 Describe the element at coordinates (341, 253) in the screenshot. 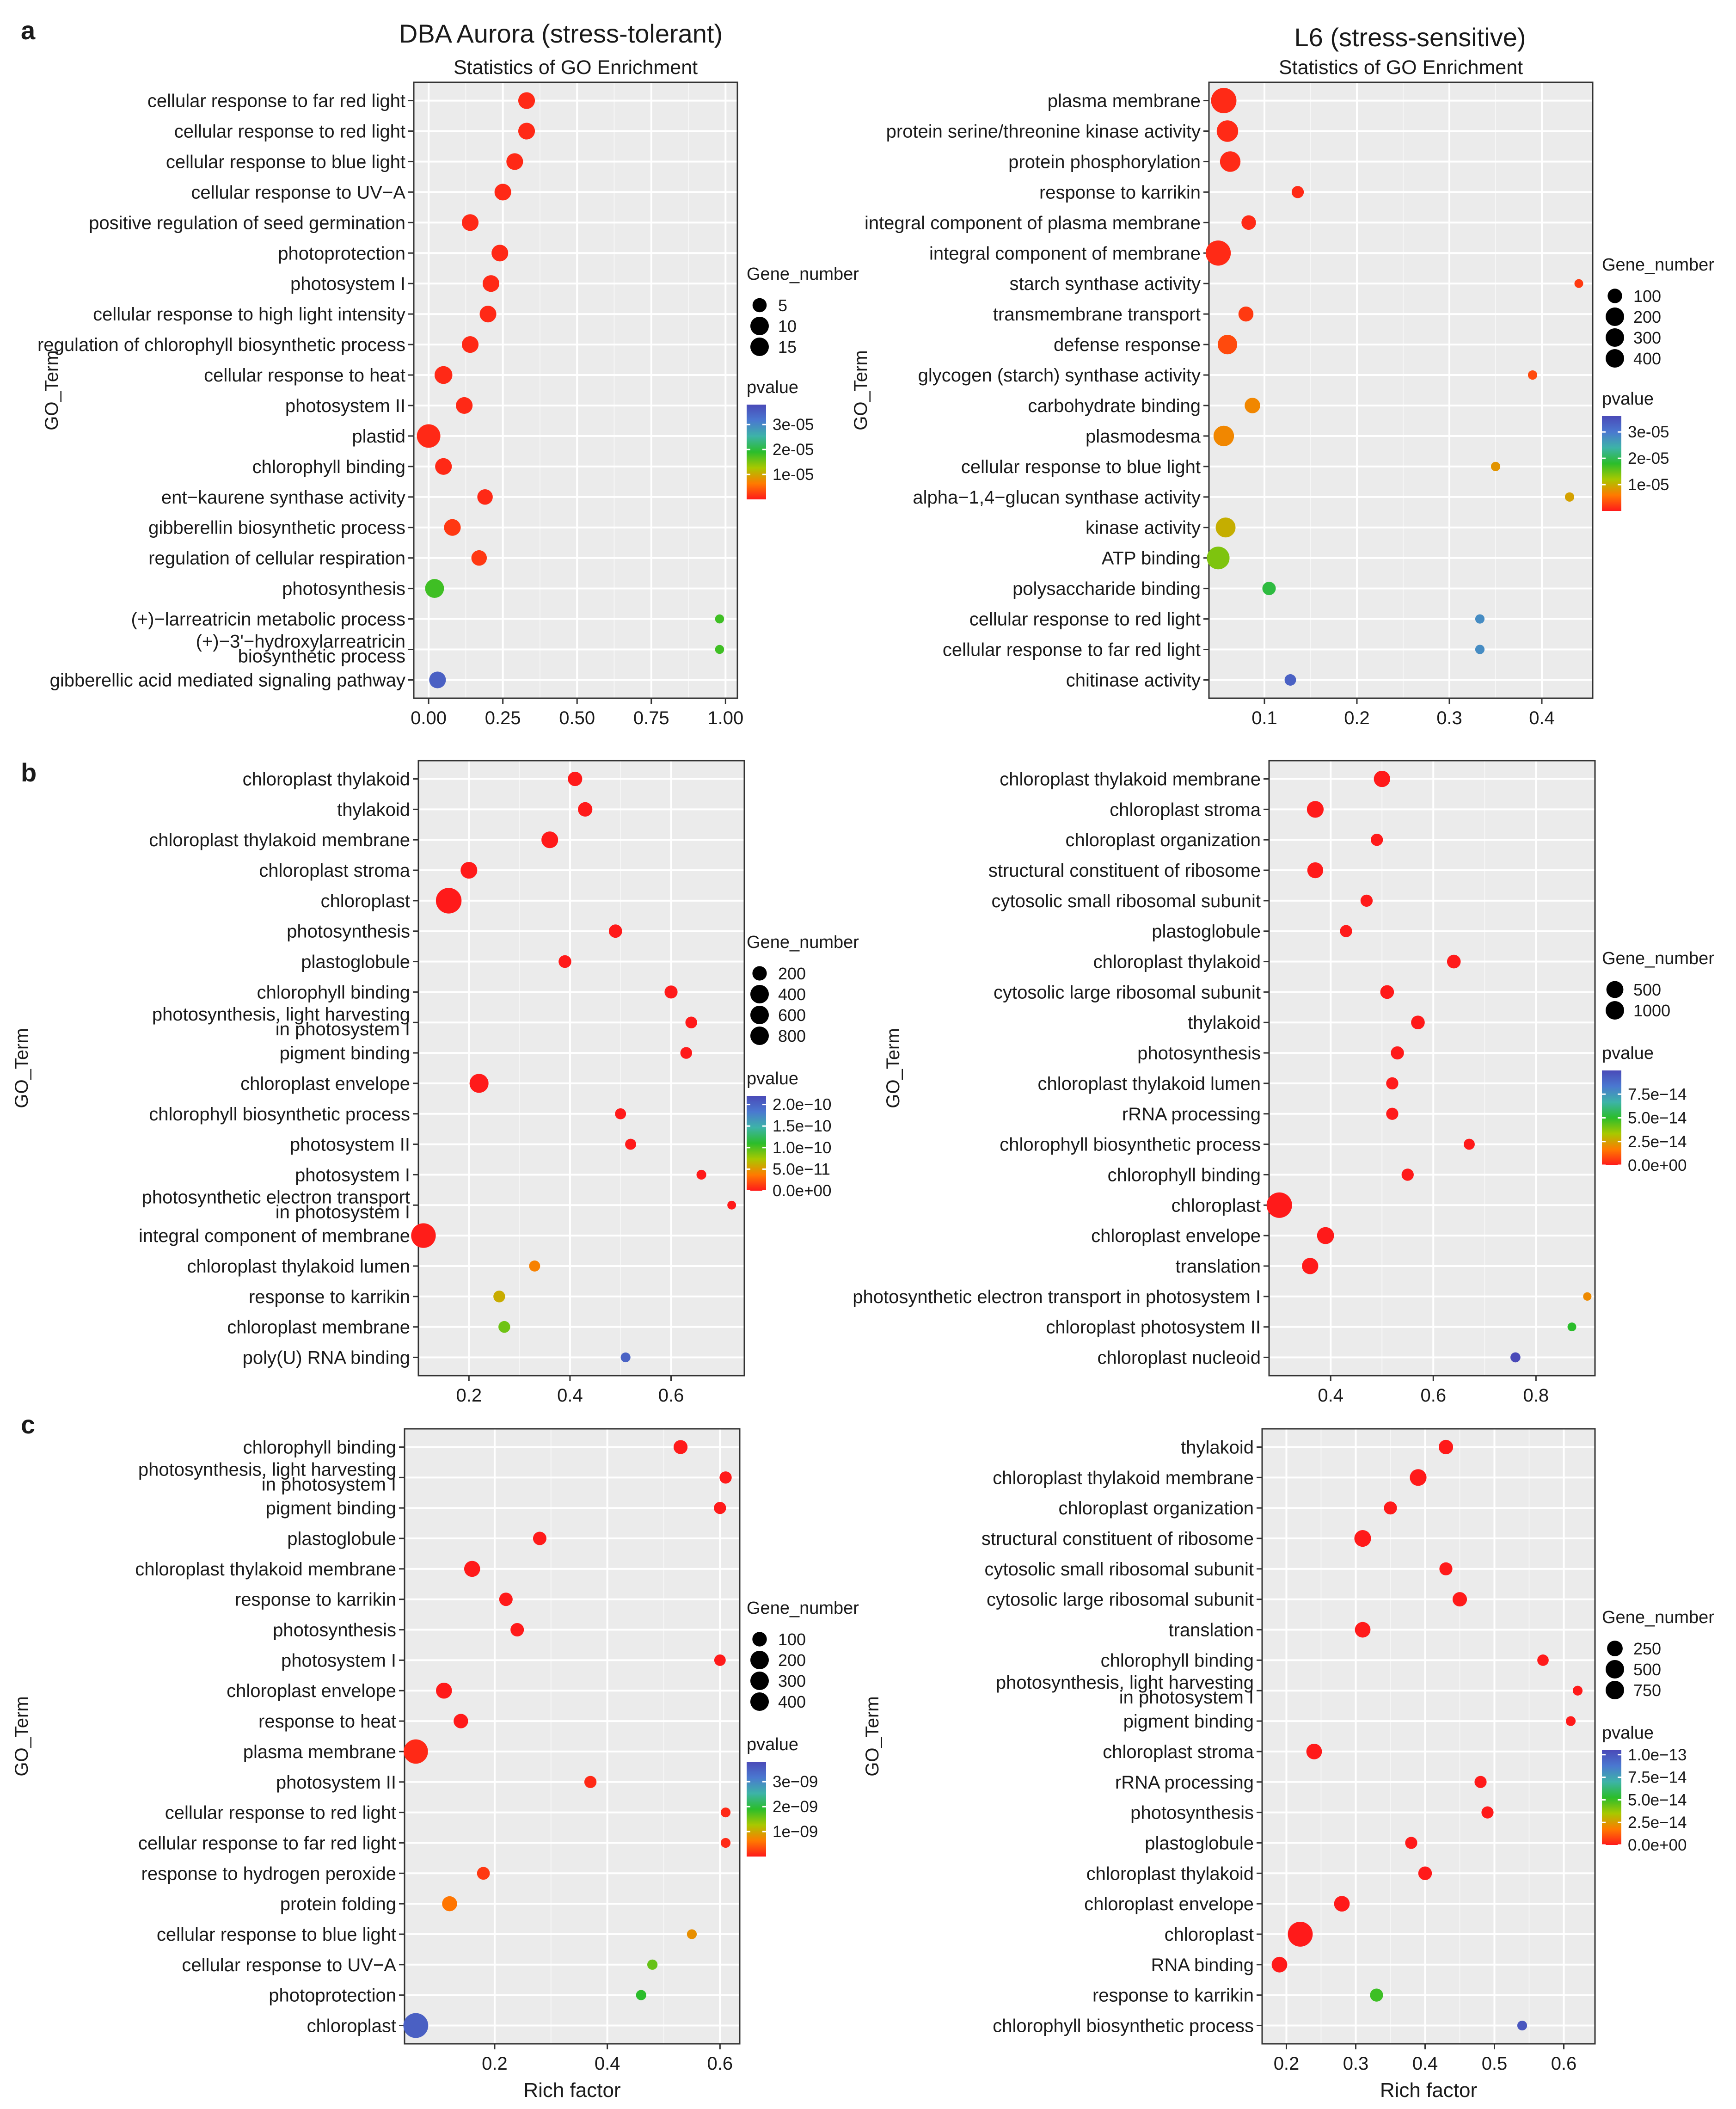

I see `y-tick-label-photoprotection: photoprotection` at that location.